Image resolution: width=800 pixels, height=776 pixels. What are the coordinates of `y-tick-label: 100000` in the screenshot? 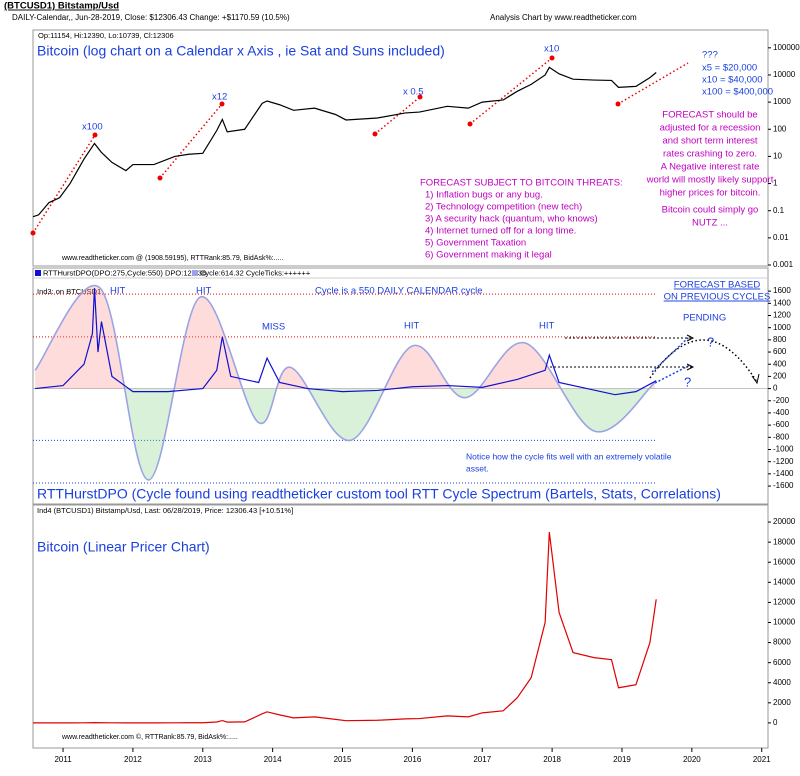 It's located at (786, 47).